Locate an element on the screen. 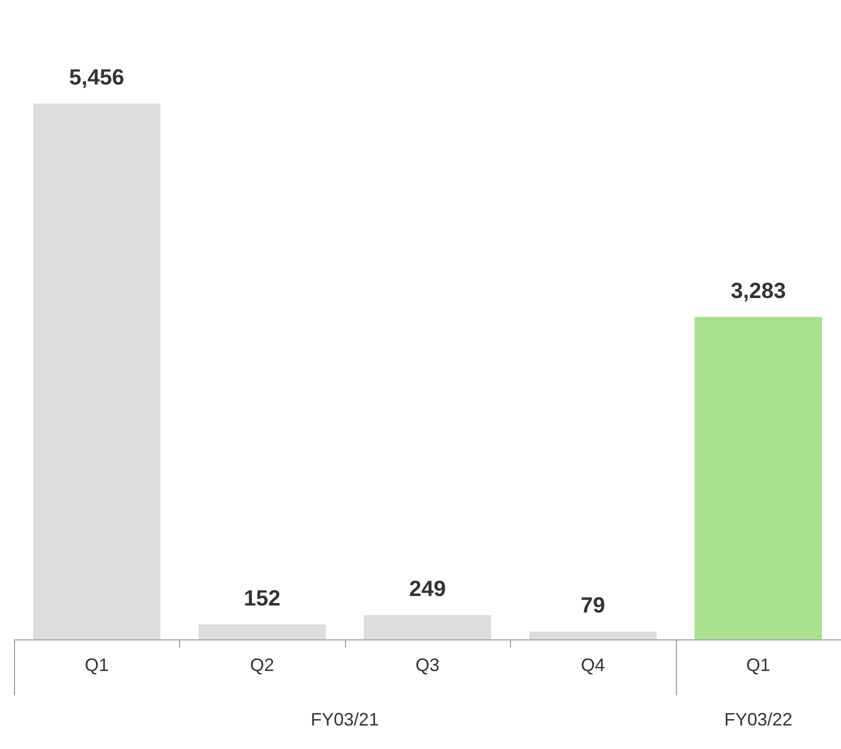 The width and height of the screenshot is (841, 749). data-label: 152 is located at coordinates (262, 598).